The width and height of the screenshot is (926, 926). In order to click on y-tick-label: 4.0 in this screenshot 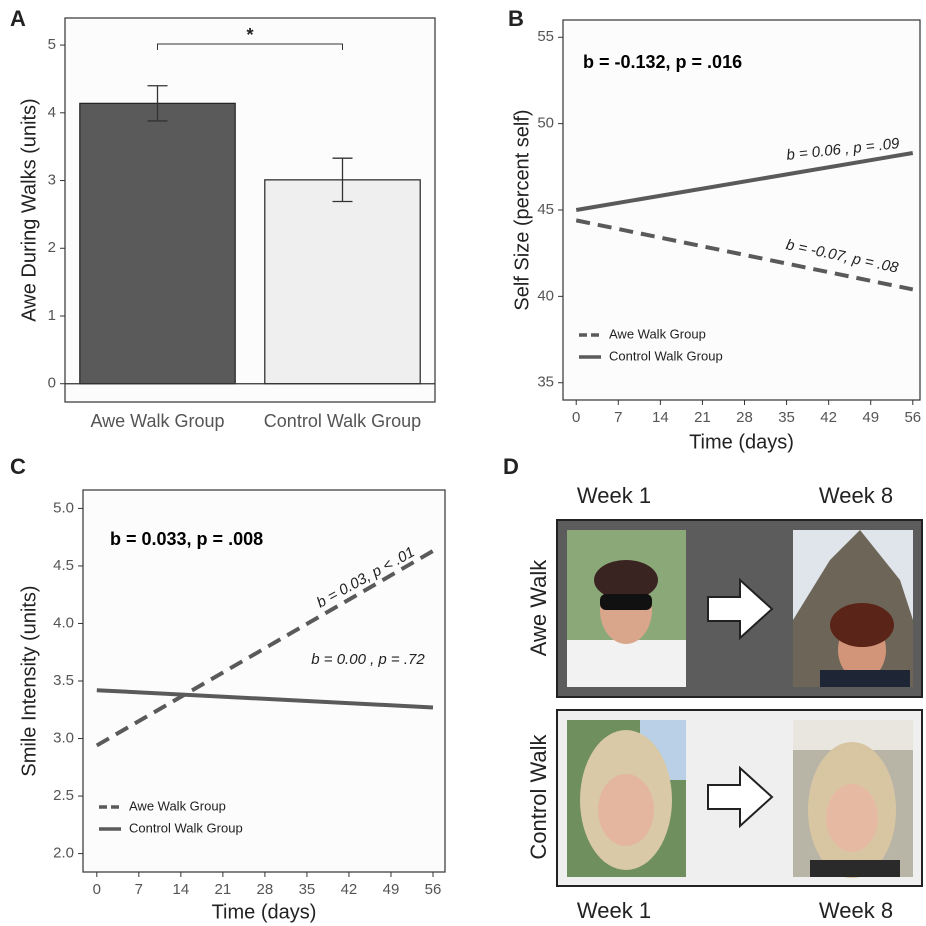, I will do `click(63, 622)`.